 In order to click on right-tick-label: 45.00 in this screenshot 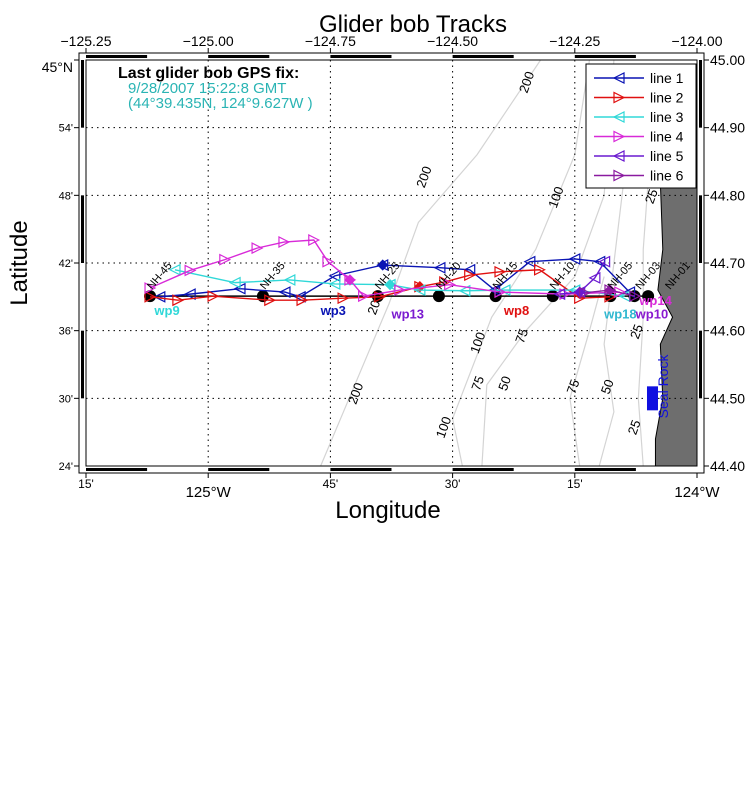, I will do `click(727, 60)`.